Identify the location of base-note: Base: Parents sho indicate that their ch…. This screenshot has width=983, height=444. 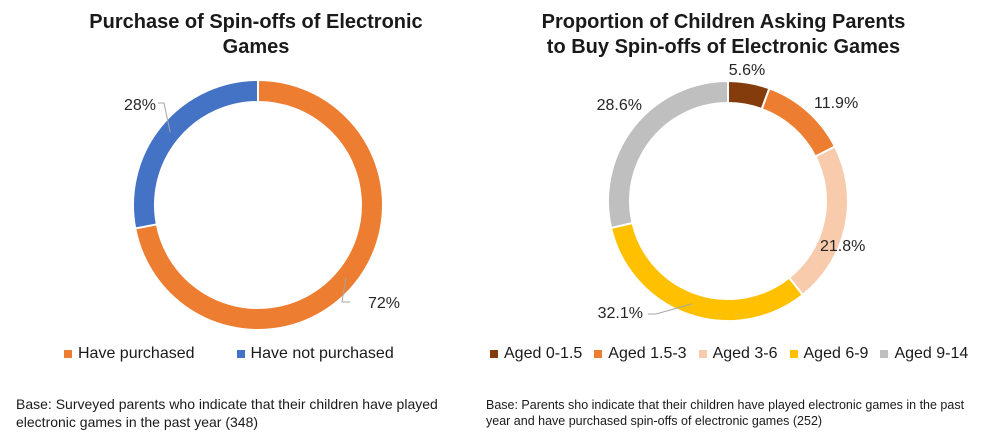
(725, 413).